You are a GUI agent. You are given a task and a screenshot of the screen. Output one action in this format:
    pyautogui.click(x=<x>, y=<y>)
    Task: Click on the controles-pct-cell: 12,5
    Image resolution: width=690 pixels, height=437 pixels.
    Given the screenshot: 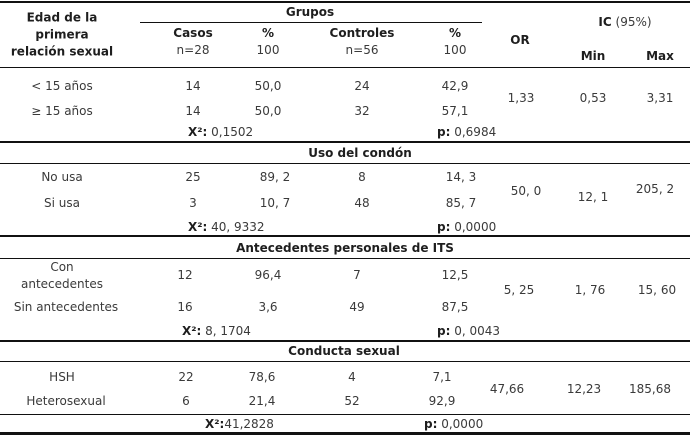 What is the action you would take?
    pyautogui.click(x=455, y=275)
    